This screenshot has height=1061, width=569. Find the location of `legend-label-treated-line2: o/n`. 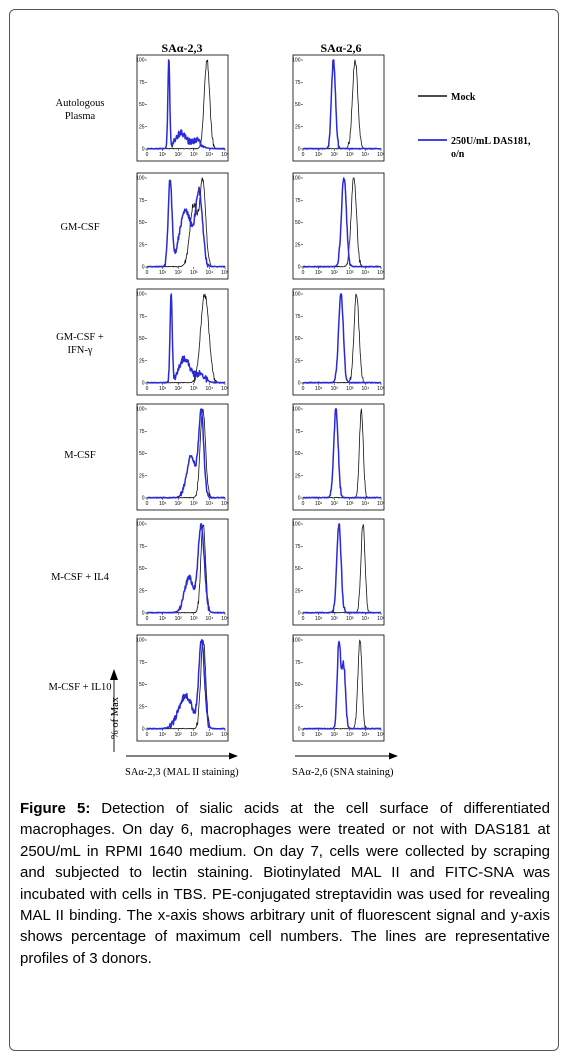

legend-label-treated-line2: o/n is located at coordinates (458, 154).